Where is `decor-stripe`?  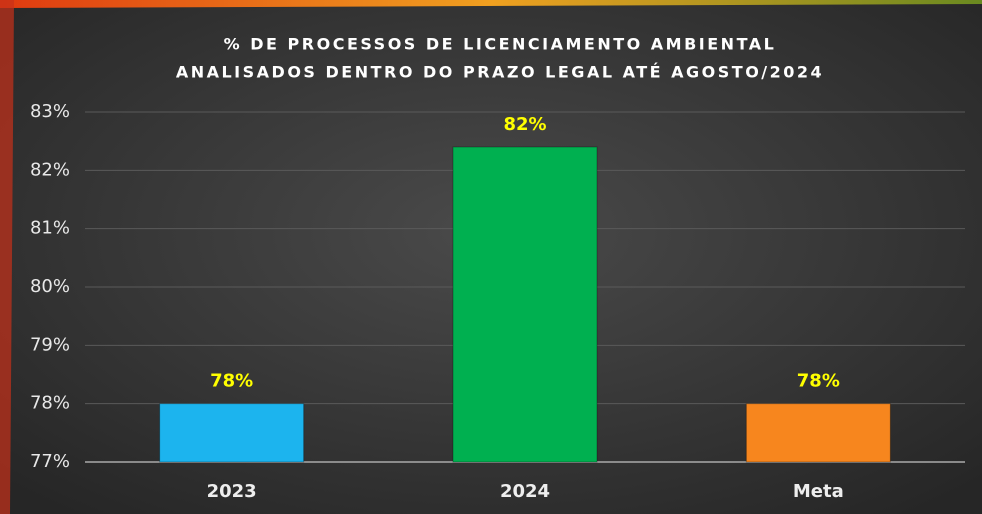 decor-stripe is located at coordinates (491, 4).